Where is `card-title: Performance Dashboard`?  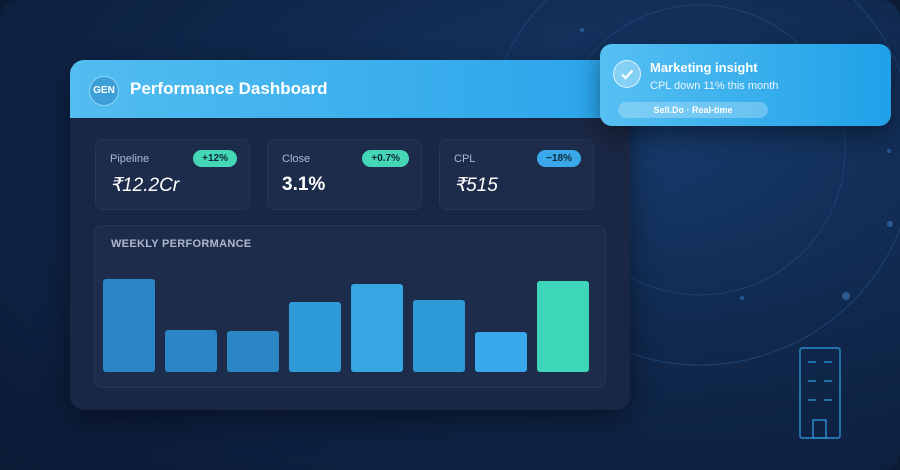 card-title: Performance Dashboard is located at coordinates (229, 88).